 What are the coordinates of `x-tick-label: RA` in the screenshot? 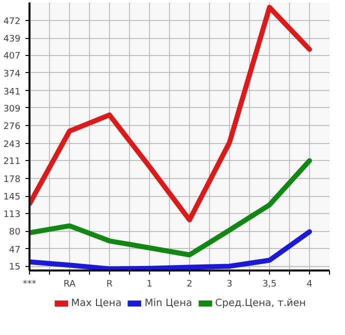 It's located at (69, 285).